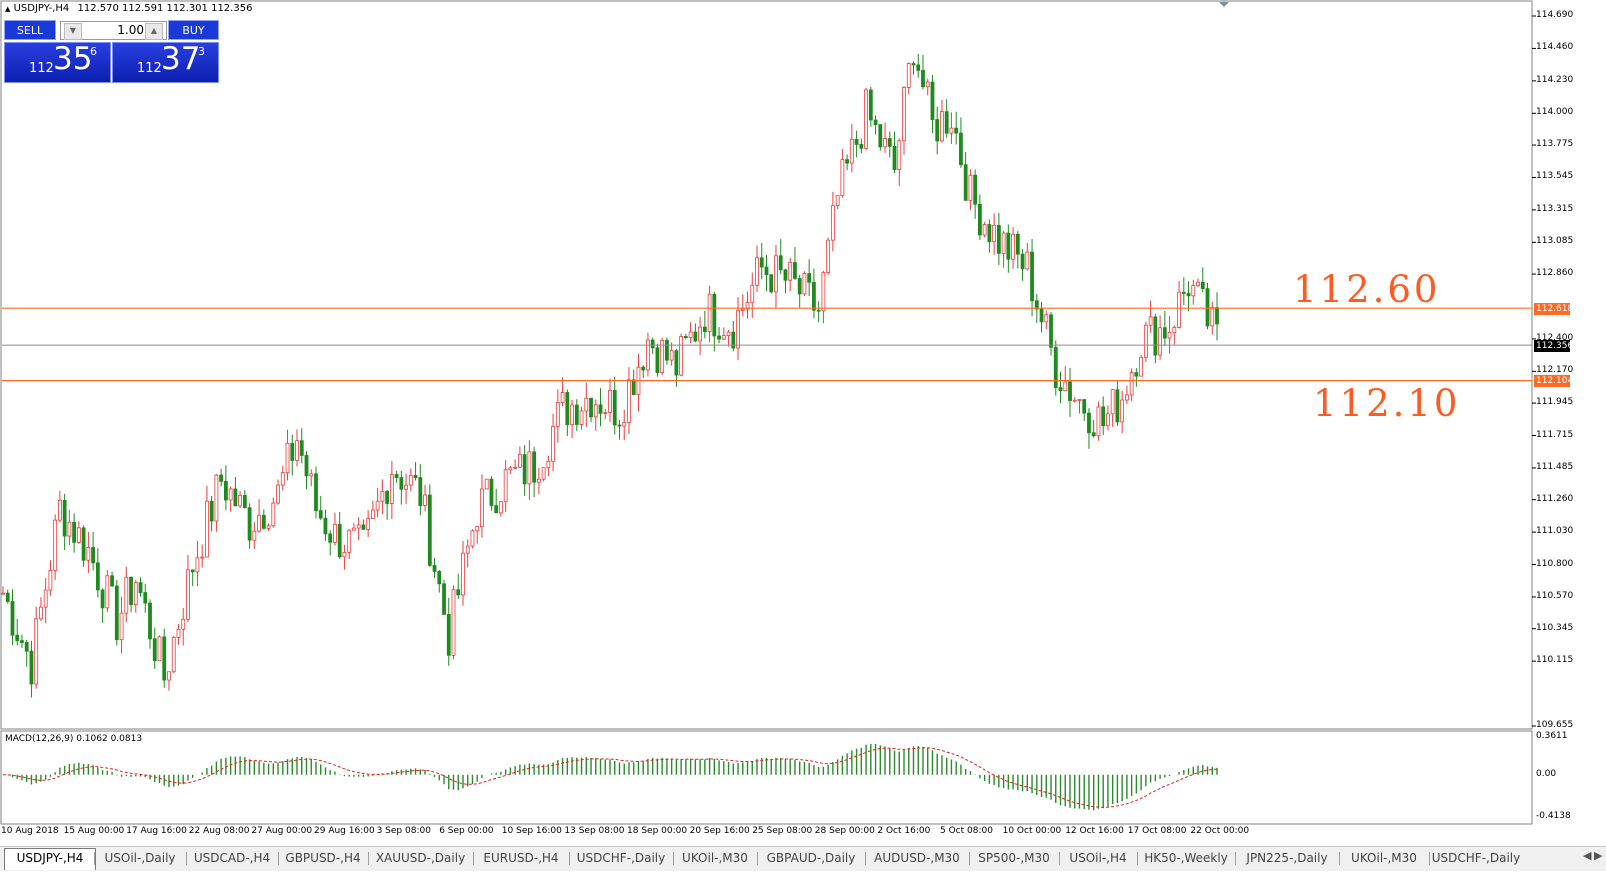 Image resolution: width=1606 pixels, height=892 pixels. Describe the element at coordinates (50, 859) in the screenshot. I see `tab-usdjpy-h4: USDJPY-,H4` at that location.